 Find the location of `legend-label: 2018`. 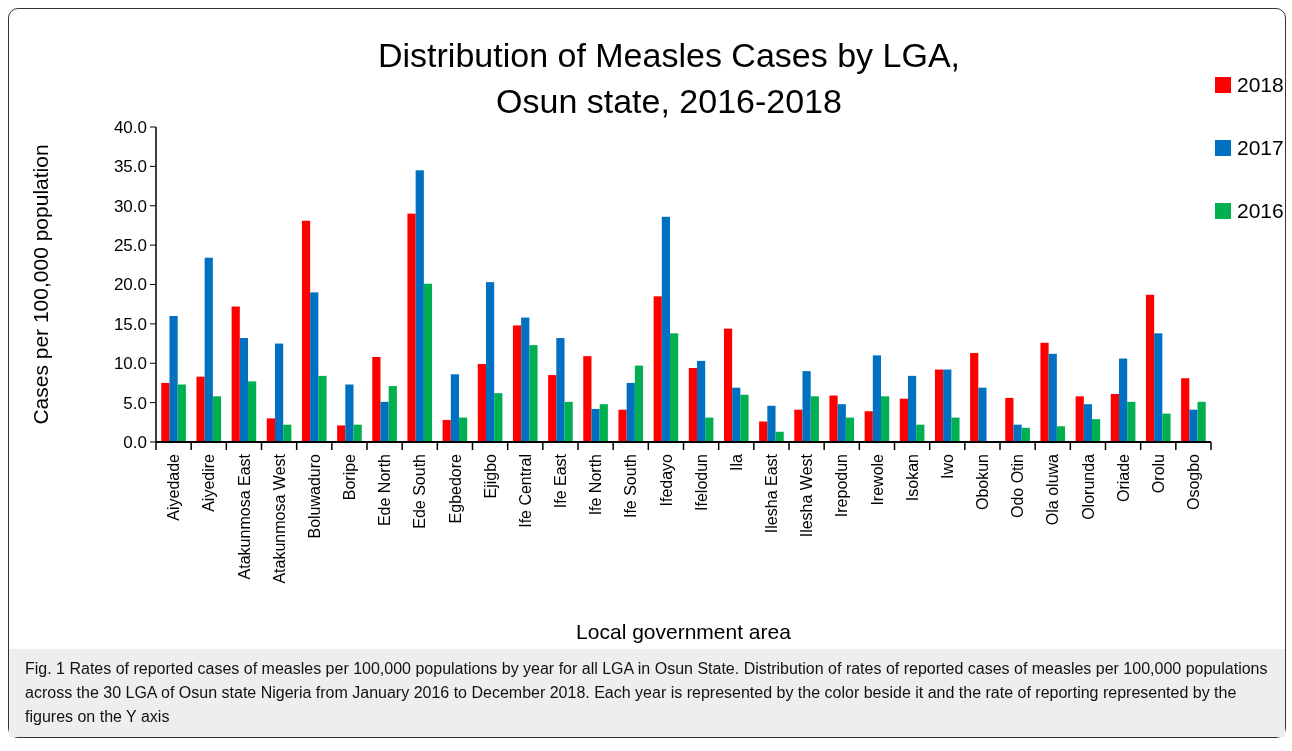

legend-label: 2018 is located at coordinates (1260, 85).